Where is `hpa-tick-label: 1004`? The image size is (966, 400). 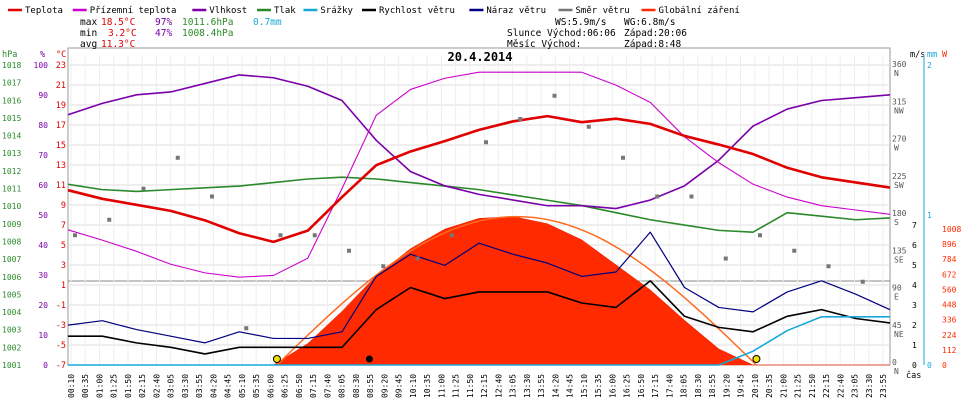 hpa-tick-label: 1004 is located at coordinates (11, 312).